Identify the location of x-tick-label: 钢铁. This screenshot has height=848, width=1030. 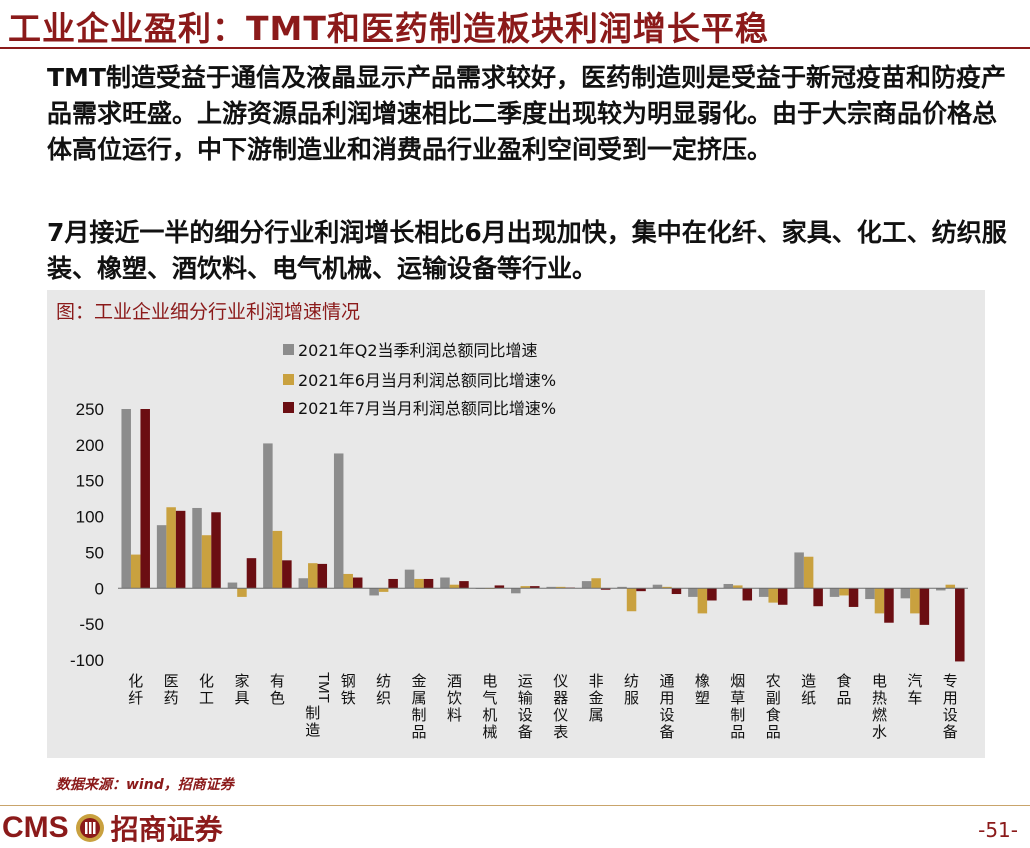
(348, 689).